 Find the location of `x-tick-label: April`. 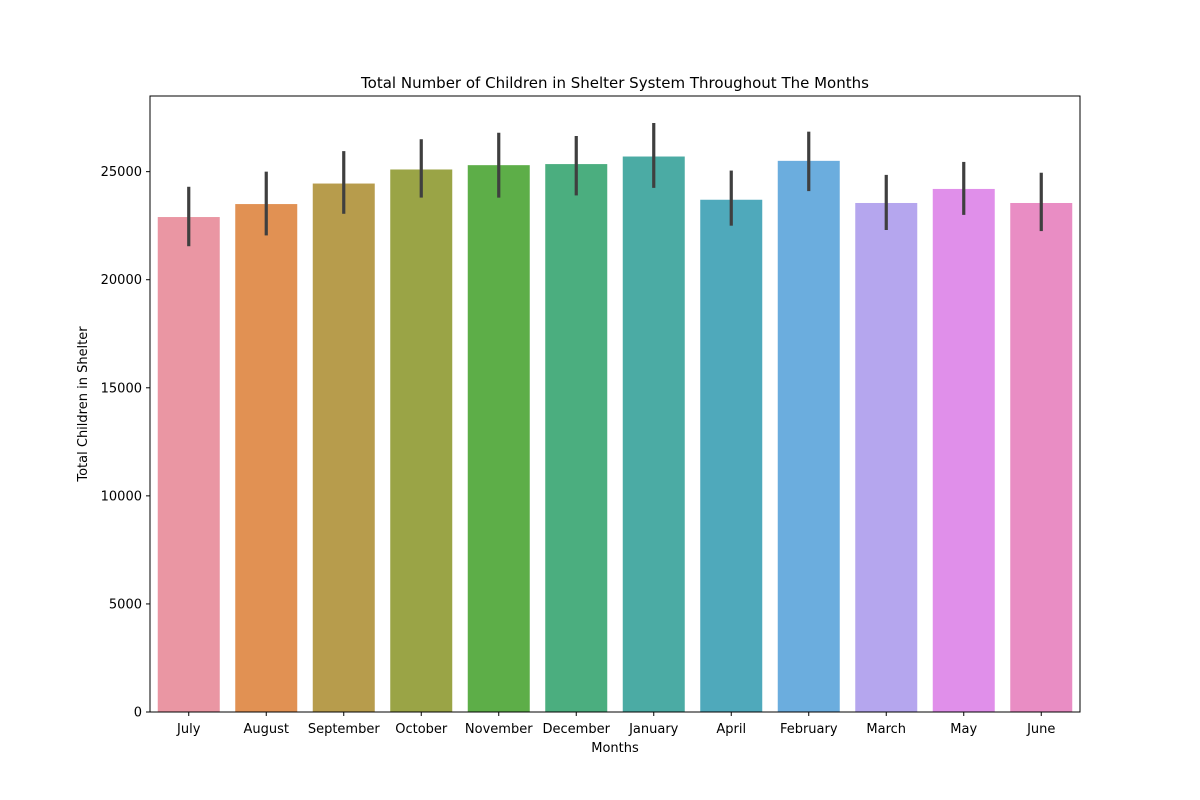

x-tick-label: April is located at coordinates (731, 729).